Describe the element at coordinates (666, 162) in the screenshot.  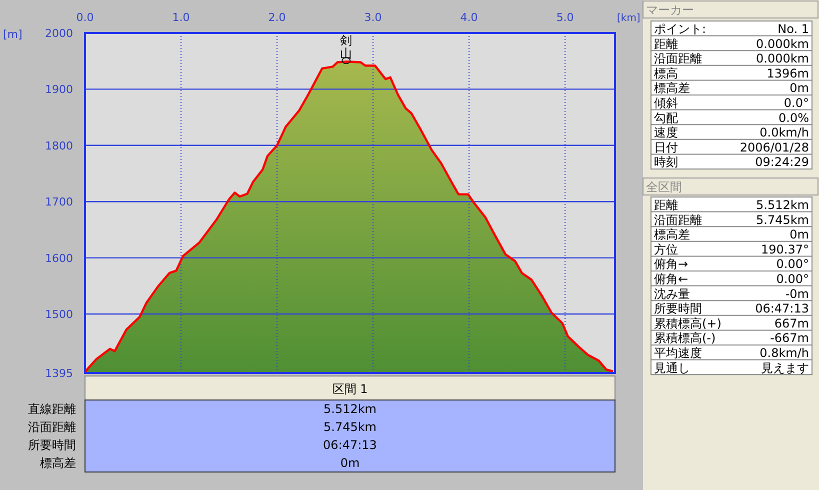
I see `text: 時刻` at that location.